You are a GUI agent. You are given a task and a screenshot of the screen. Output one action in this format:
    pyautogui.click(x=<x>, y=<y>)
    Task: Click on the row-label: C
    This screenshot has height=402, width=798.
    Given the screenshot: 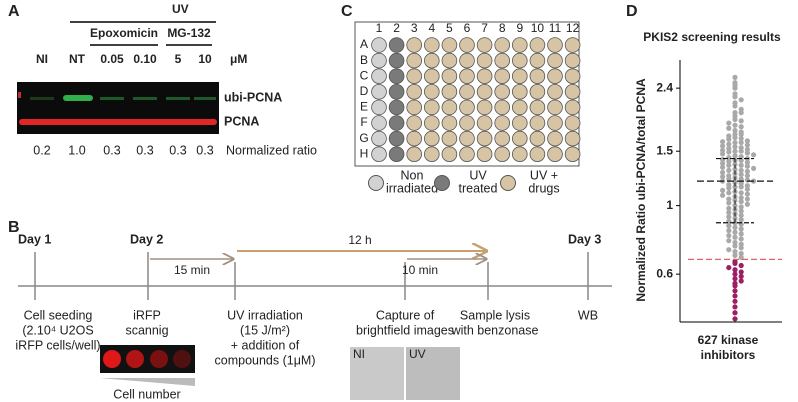 What is the action you would take?
    pyautogui.click(x=364, y=75)
    